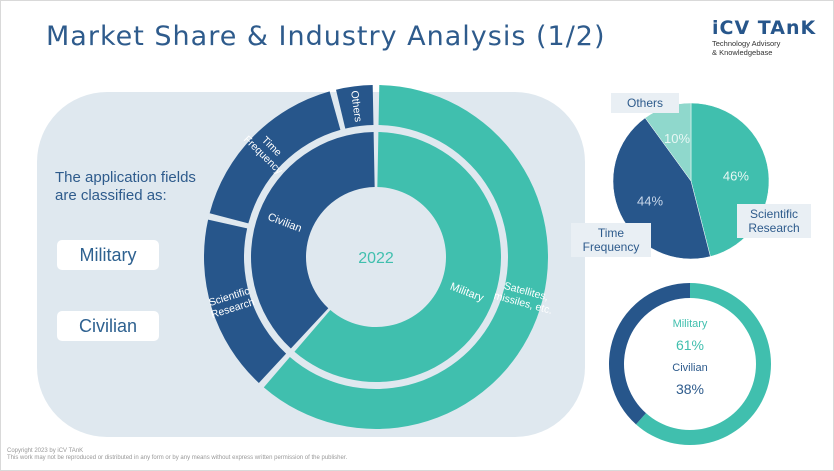 This screenshot has width=834, height=471. Describe the element at coordinates (742, 52) in the screenshot. I see `logo-tagline-2: & Knowledgebase` at that location.